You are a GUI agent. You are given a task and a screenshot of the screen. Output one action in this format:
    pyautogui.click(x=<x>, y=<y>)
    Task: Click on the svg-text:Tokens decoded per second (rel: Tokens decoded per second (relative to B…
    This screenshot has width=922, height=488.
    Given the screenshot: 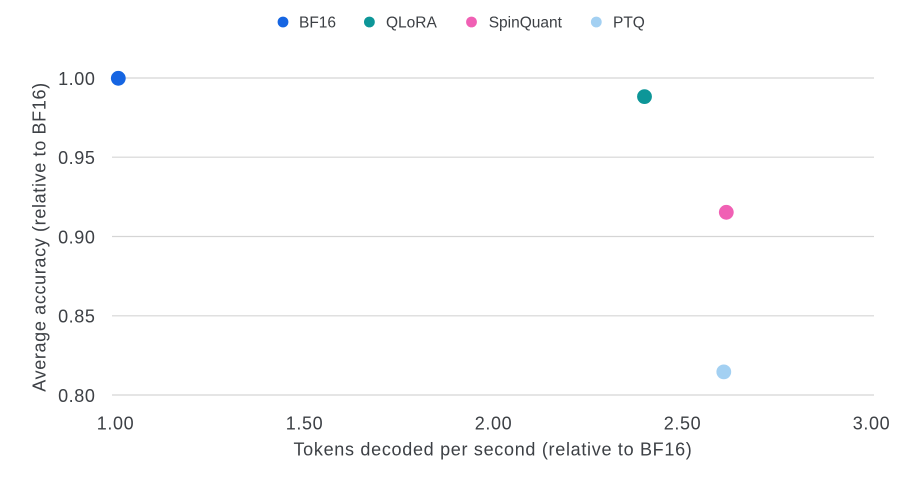 What is the action you would take?
    pyautogui.click(x=492, y=450)
    